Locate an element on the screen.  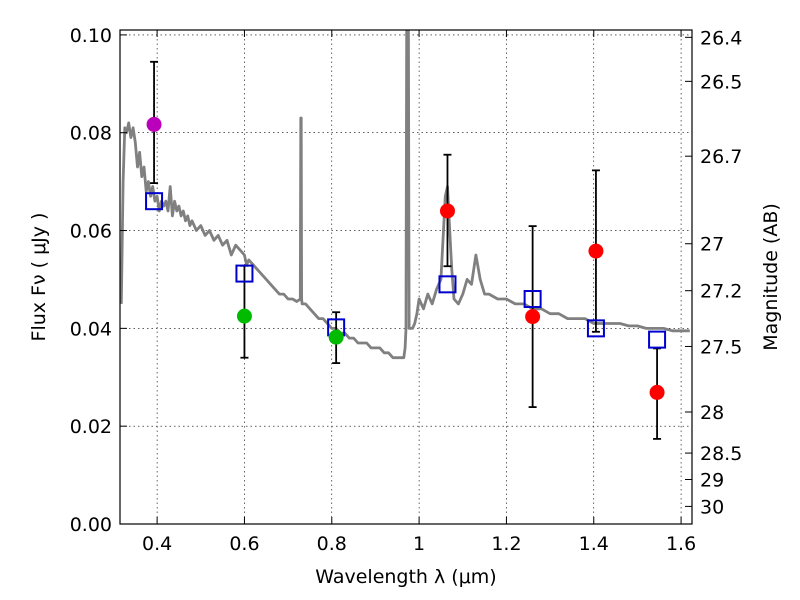
y-tick-label: 0.00 is located at coordinates (91, 525).